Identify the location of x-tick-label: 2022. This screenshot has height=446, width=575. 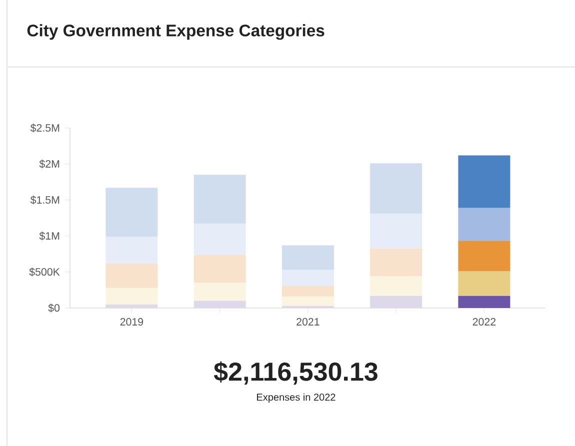
(484, 322).